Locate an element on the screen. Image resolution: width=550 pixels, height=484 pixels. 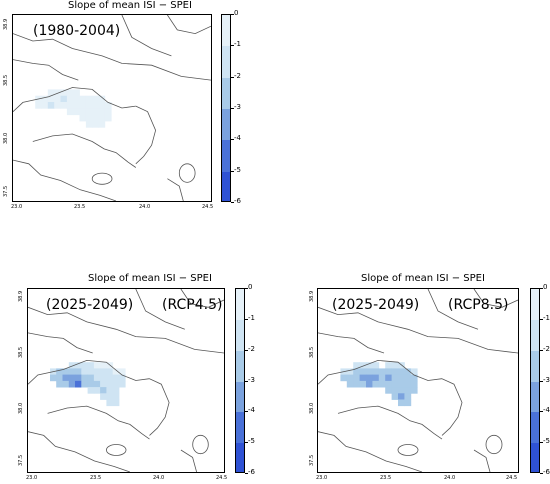
map-canvas is located at coordinates (112, 108).